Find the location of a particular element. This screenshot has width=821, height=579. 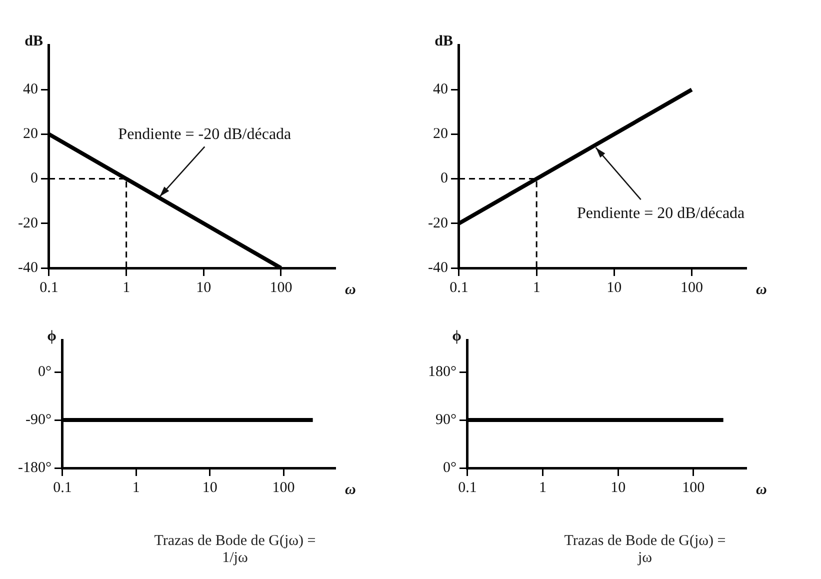

y-tick-label: -90° is located at coordinates (38, 420).